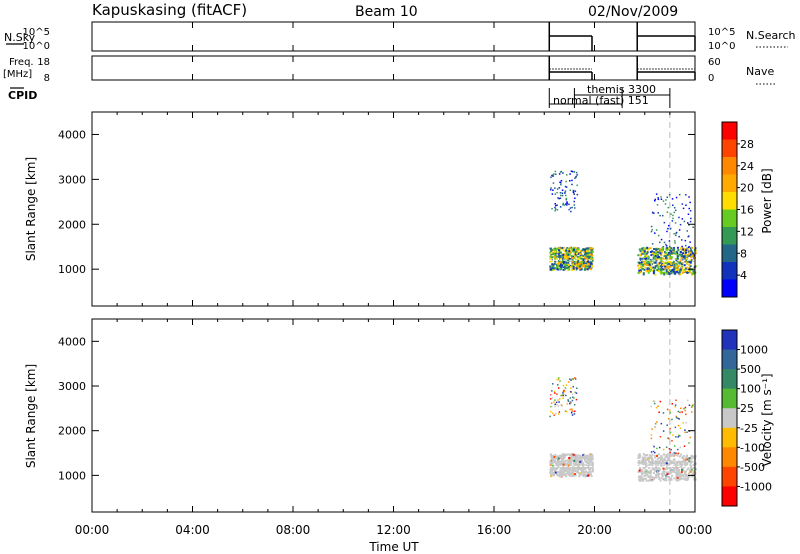 The width and height of the screenshot is (800, 554). Describe the element at coordinates (293, 530) in the screenshot. I see `x-tick-label: 08:00` at that location.